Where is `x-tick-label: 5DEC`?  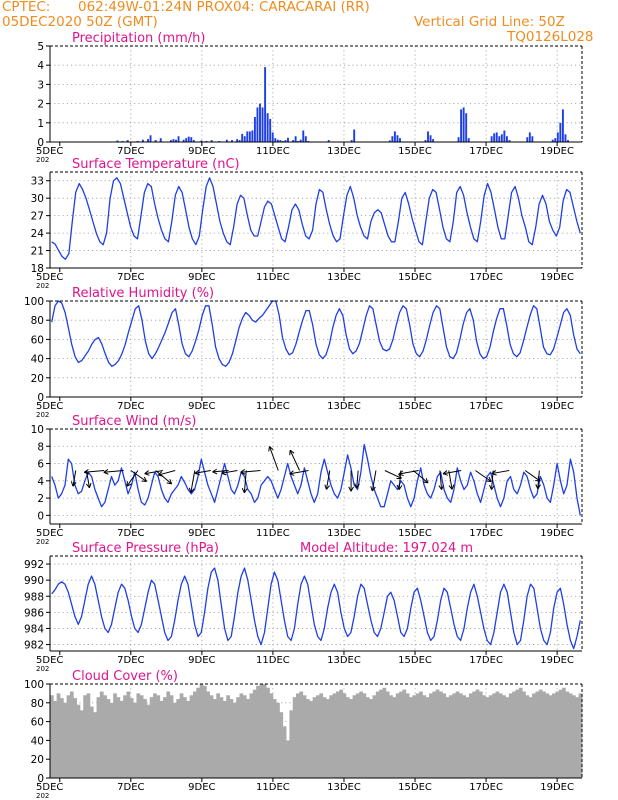
x-tick-label: 5DEC is located at coordinates (49, 533).